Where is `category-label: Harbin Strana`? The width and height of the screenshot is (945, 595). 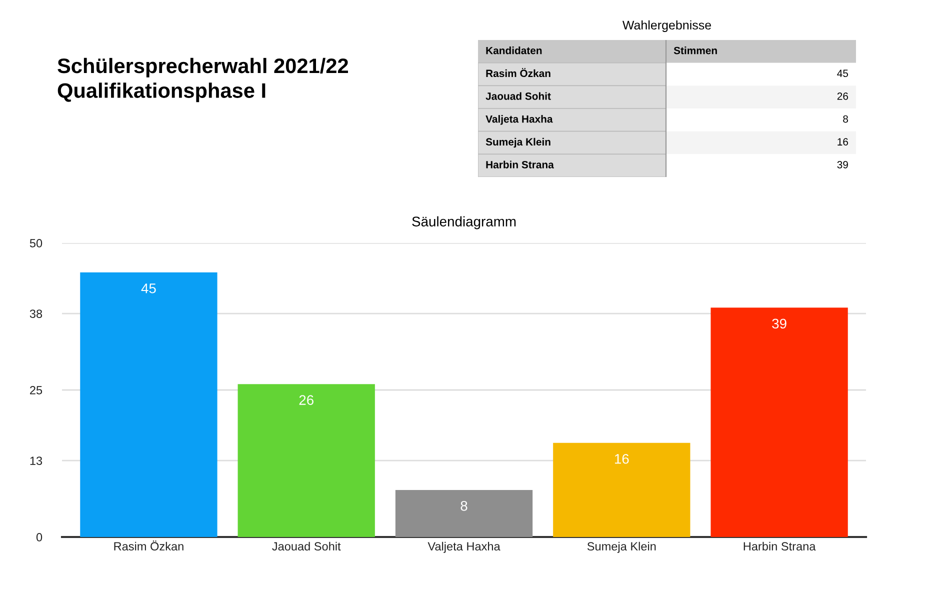 category-label: Harbin Strana is located at coordinates (520, 164).